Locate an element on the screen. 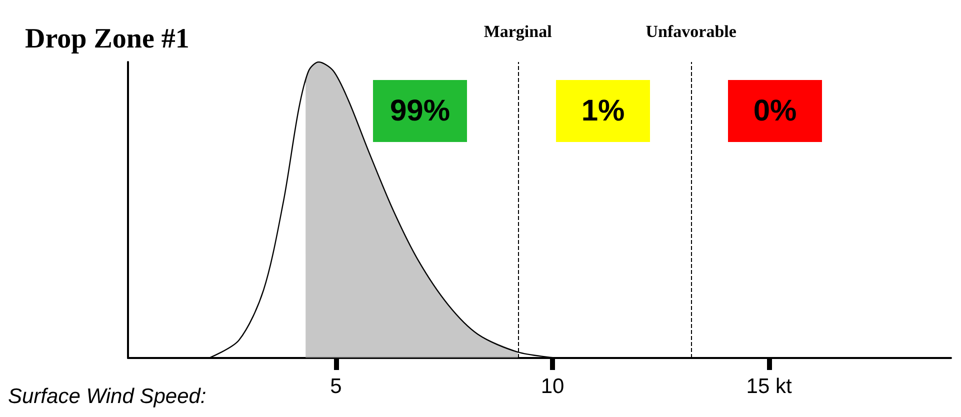  x-tick-label: 10 is located at coordinates (552, 386).